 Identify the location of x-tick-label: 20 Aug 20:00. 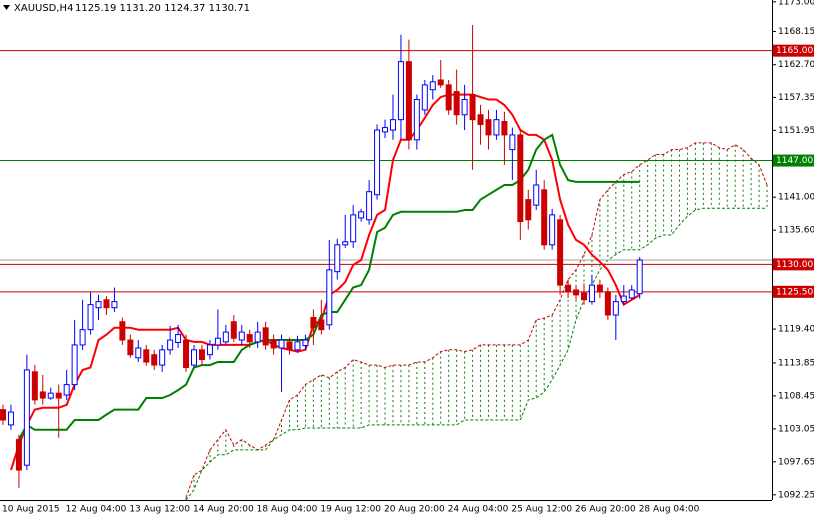
(414, 510).